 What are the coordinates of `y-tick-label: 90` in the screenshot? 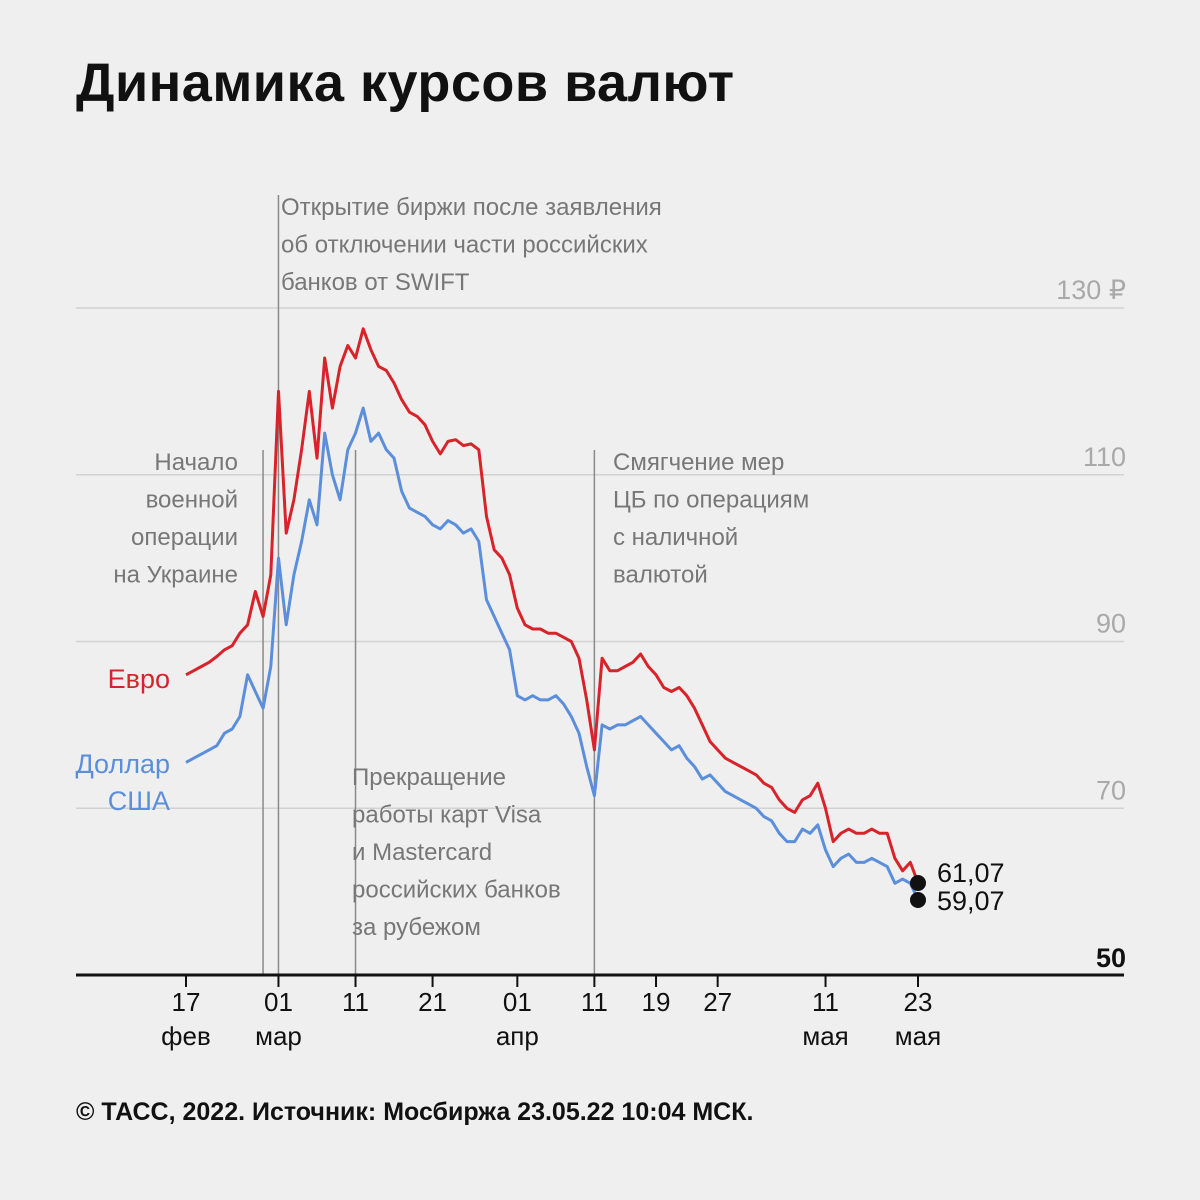 It's located at (1111, 624).